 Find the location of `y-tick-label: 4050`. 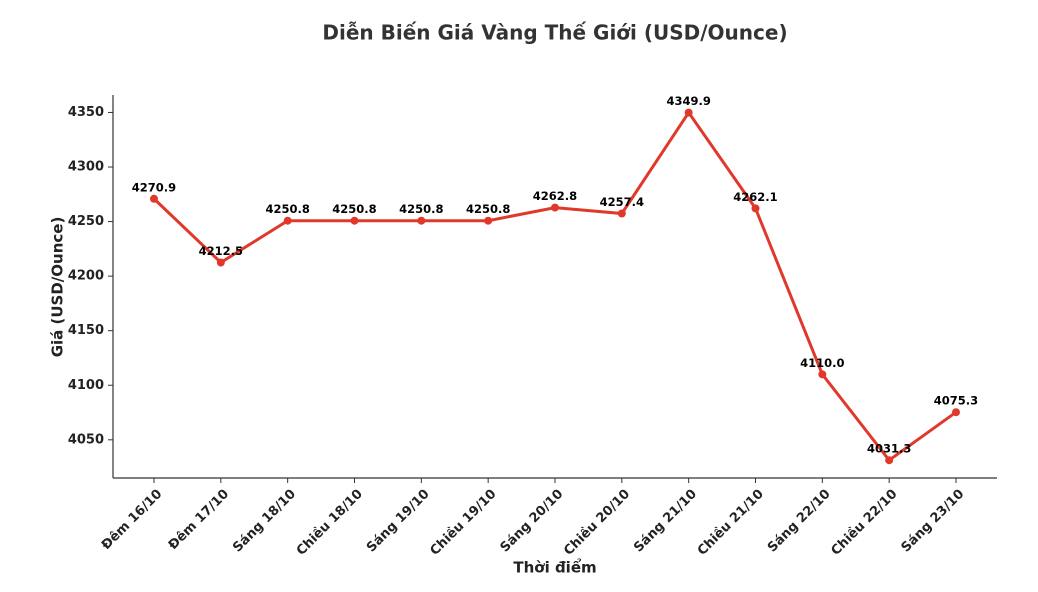

y-tick-label: 4050 is located at coordinates (86, 439).